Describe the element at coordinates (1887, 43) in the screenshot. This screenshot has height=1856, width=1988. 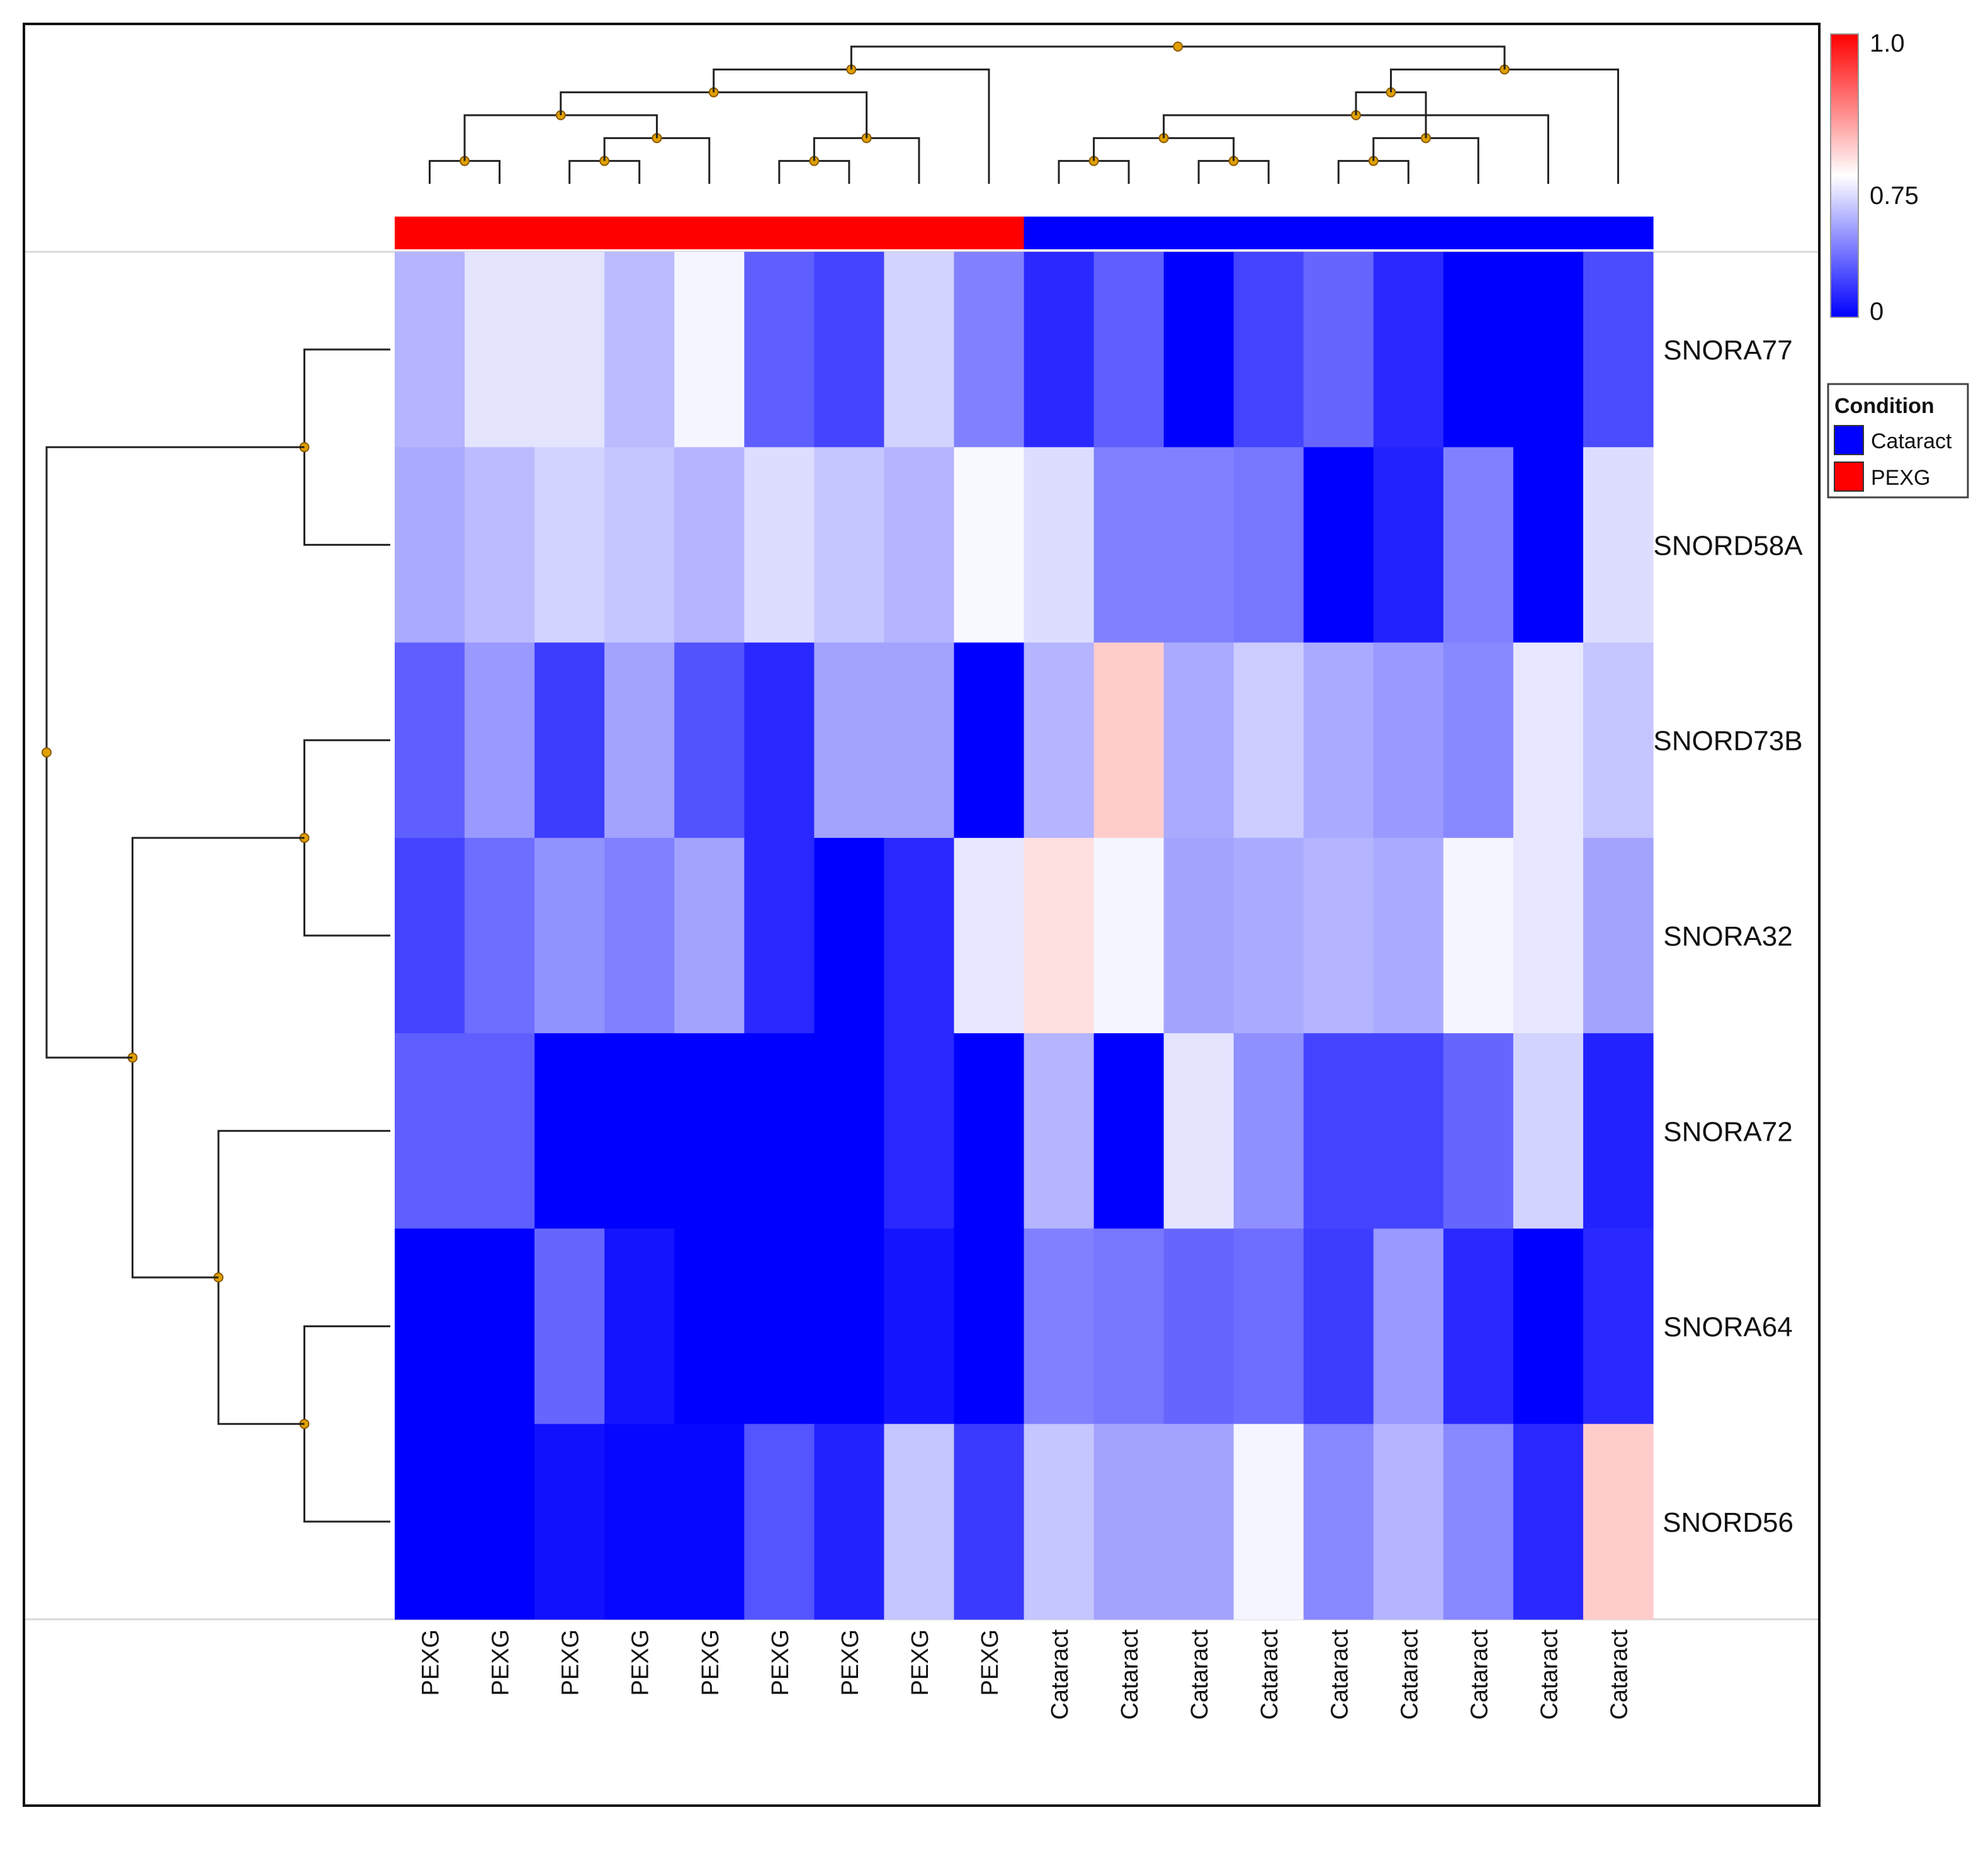
I see `colorbar-tick-max: 1.0` at that location.